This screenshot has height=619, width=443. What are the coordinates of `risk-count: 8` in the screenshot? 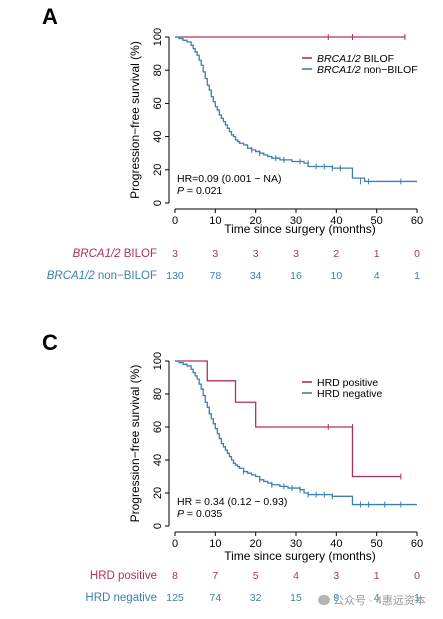 It's located at (175, 576).